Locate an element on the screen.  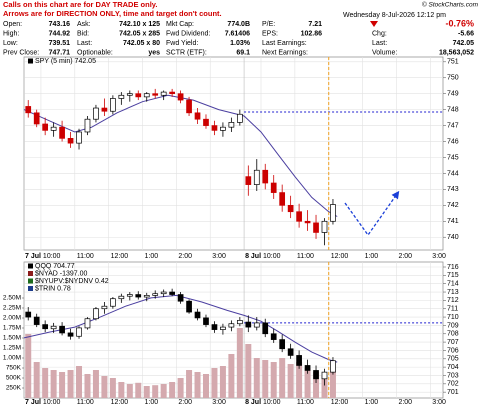
quote-value: 743.16 is located at coordinates (60, 24).